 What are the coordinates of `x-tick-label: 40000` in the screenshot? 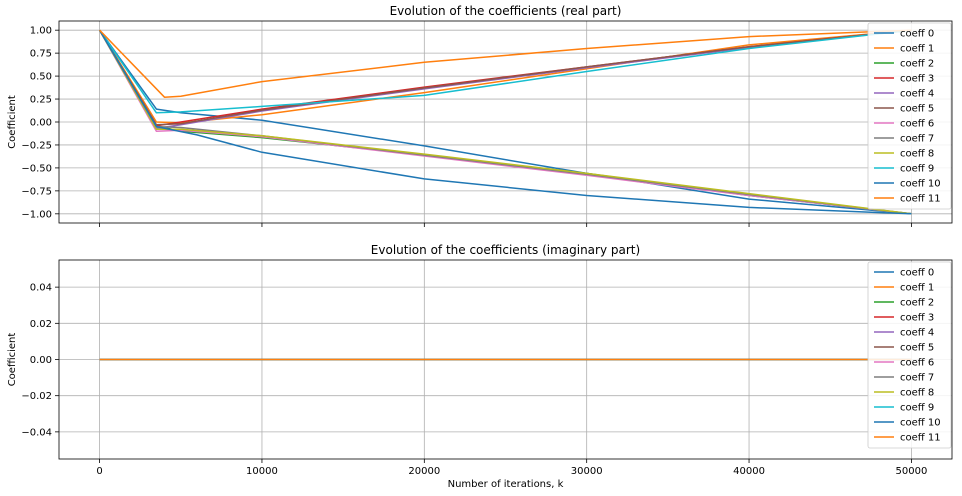 It's located at (749, 471).